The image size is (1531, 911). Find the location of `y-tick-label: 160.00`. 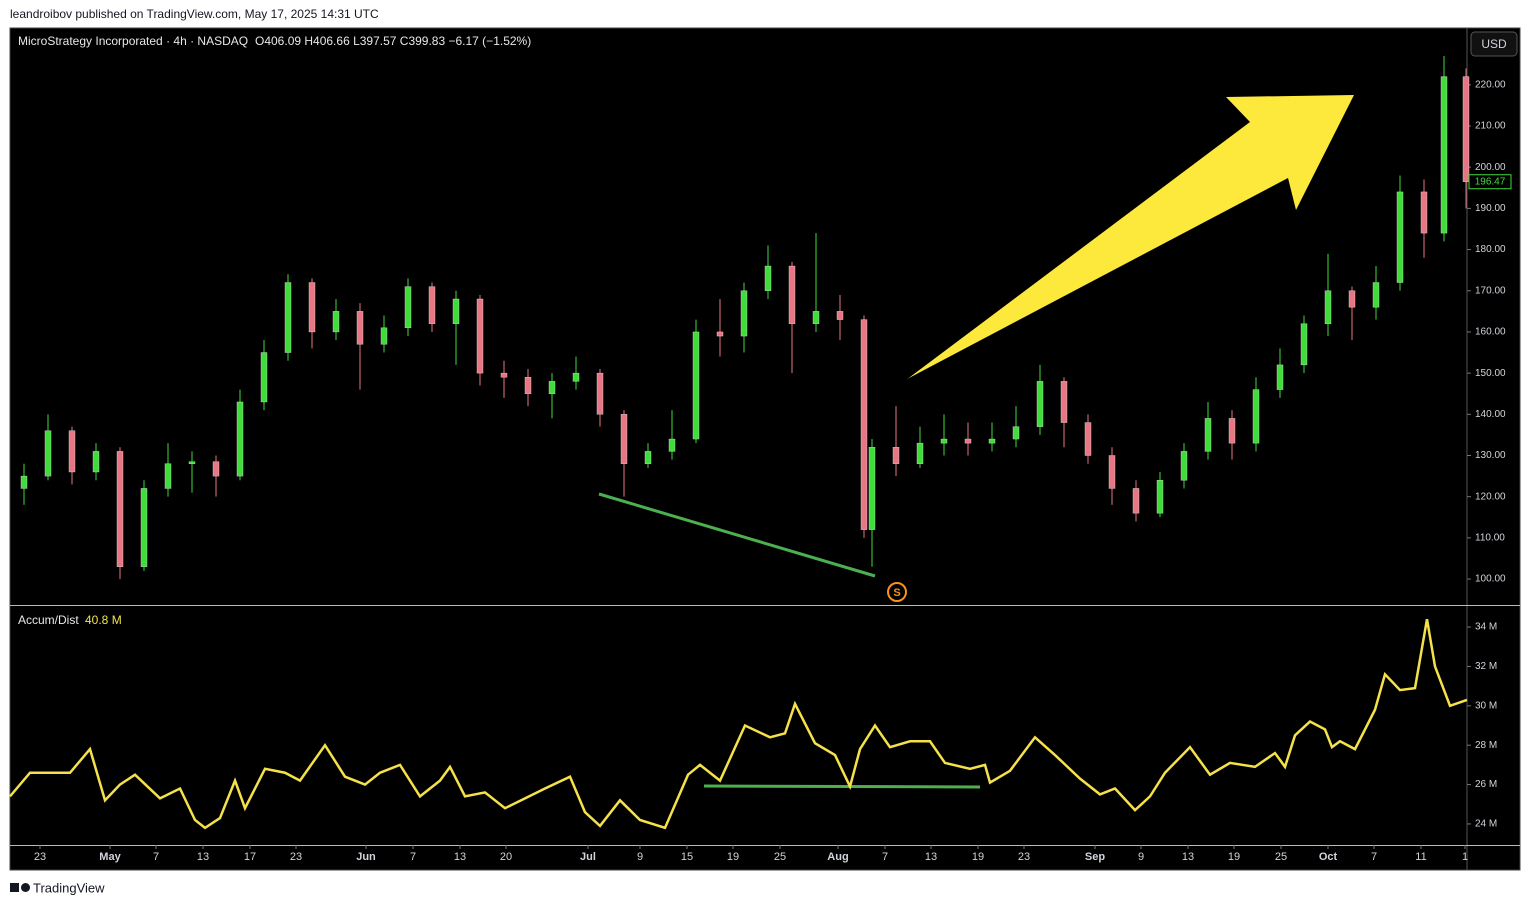

y-tick-label: 160.00 is located at coordinates (1490, 332).